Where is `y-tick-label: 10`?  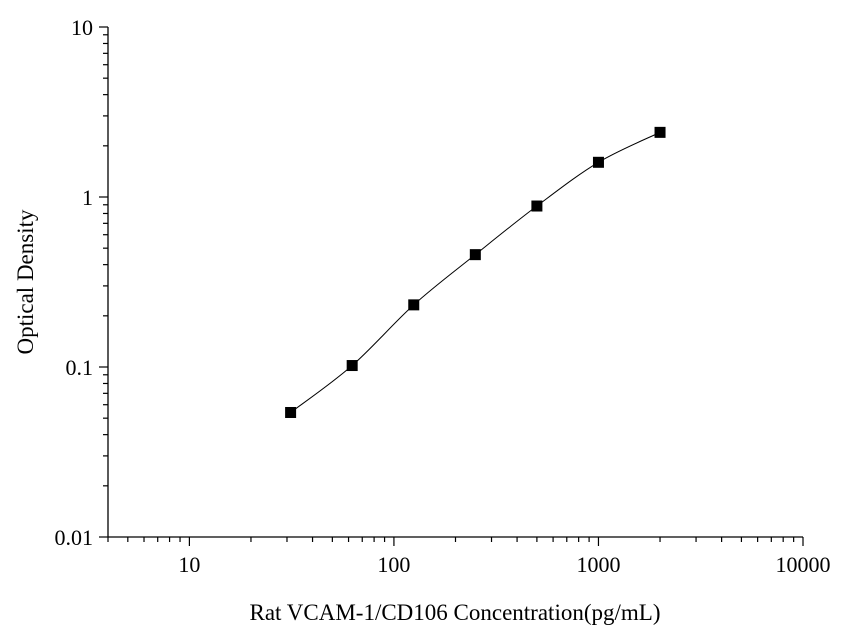 y-tick-label: 10 is located at coordinates (82, 27).